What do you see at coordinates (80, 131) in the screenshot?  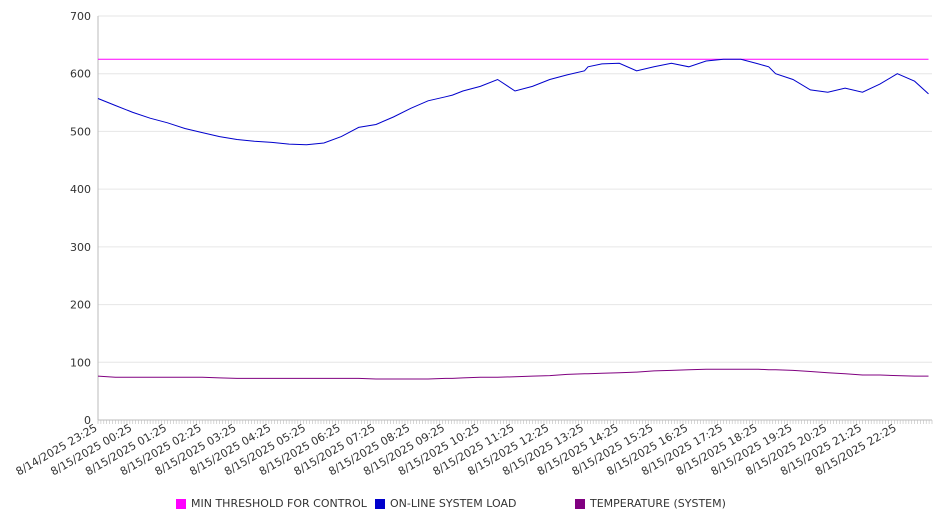 I see `y-tick-label: 500` at bounding box center [80, 131].